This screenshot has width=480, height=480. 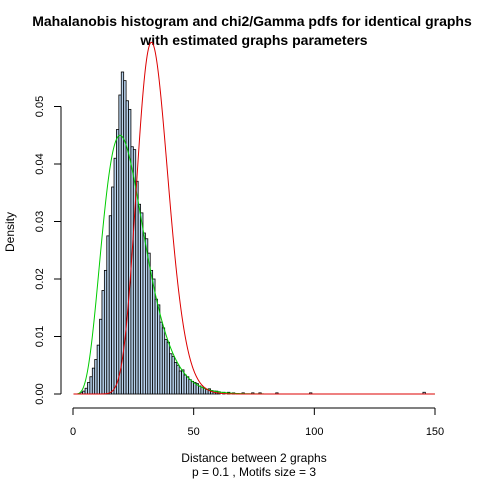 What do you see at coordinates (254, 472) in the screenshot?
I see `x-axis-sublabel: p = 0.1 , Motifs size = 3` at bounding box center [254, 472].